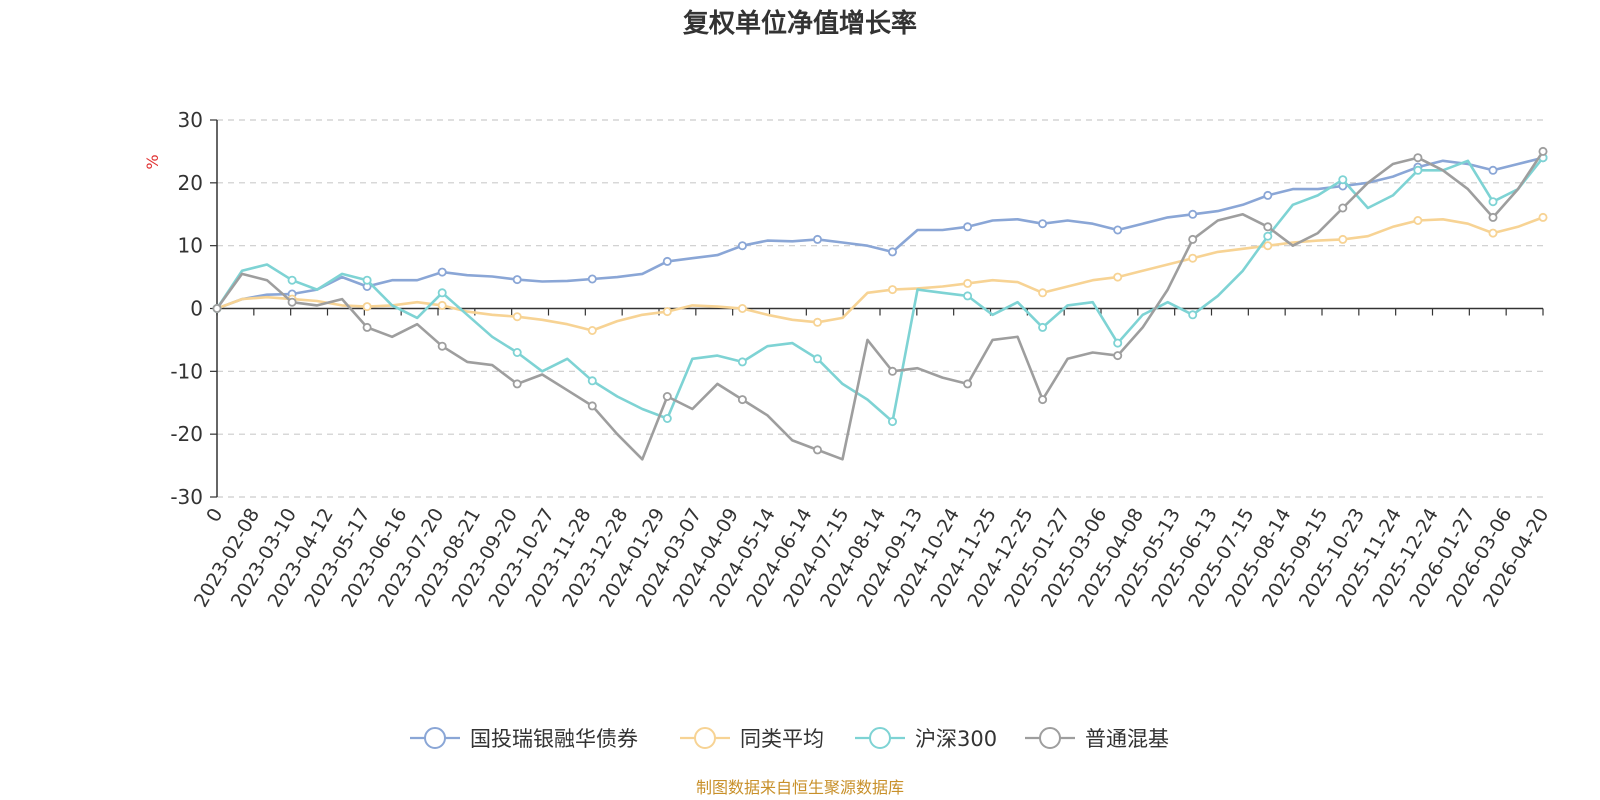 Image resolution: width=1600 pixels, height=800 pixels. I want to click on data-source-note: 制图数据来自恒生聚源数据库, so click(800, 787).